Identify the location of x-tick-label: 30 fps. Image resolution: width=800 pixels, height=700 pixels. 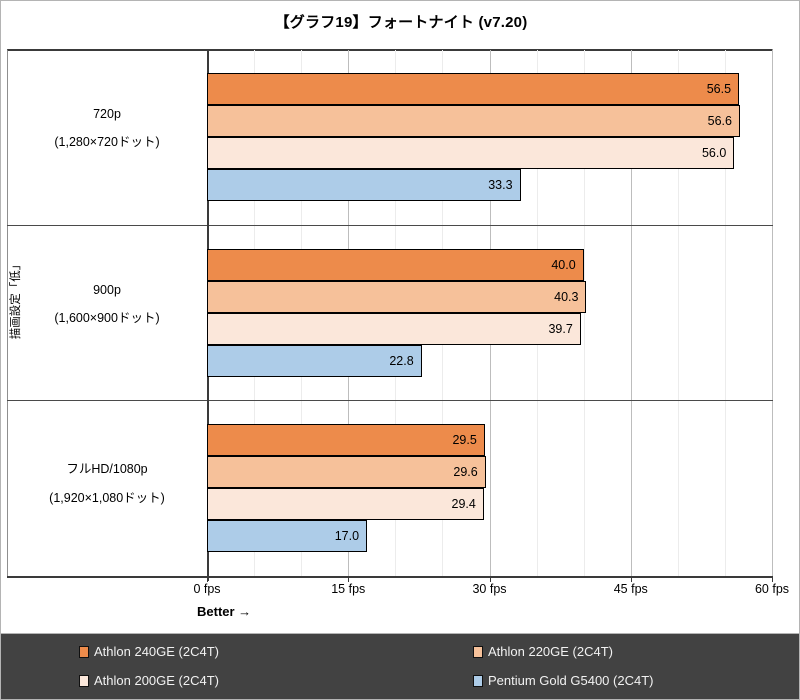
(489, 589).